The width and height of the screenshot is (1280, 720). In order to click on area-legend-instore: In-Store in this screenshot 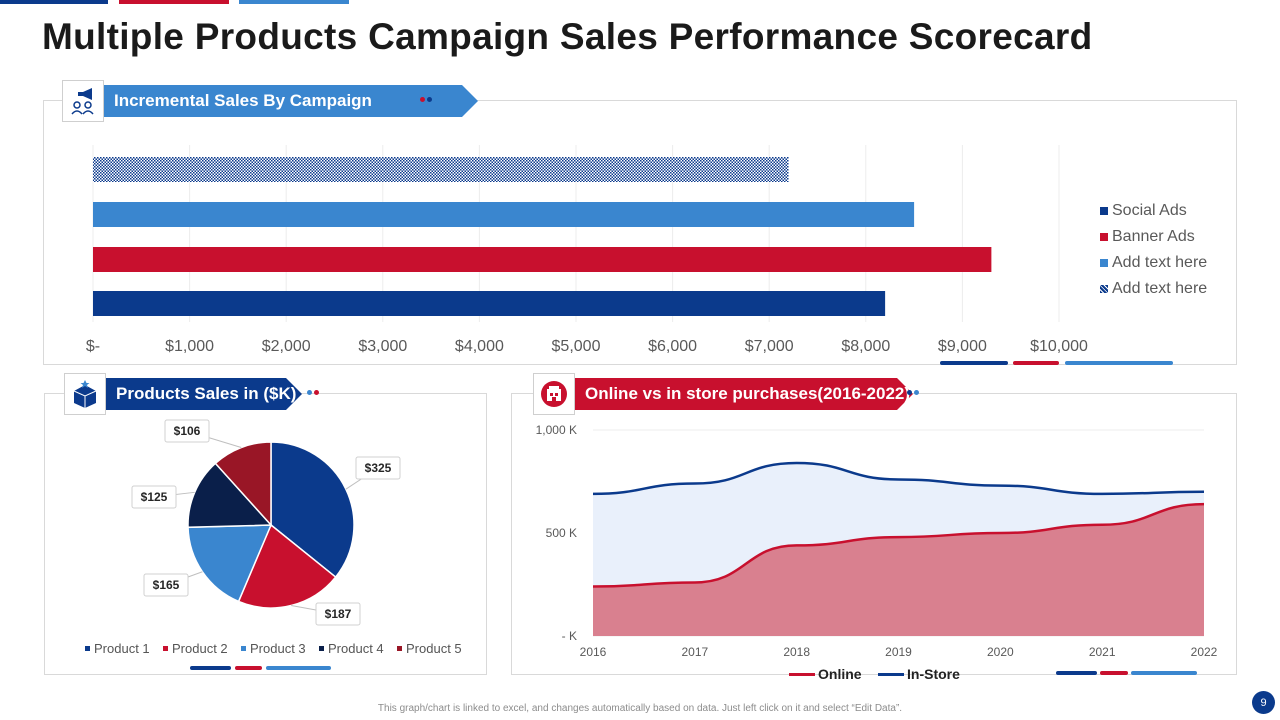, I will do `click(919, 674)`.